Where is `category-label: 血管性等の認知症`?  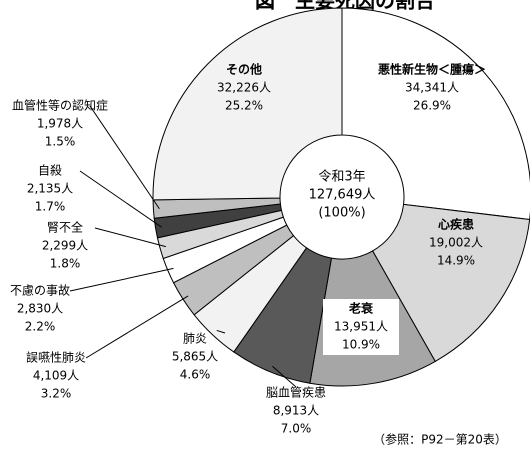
category-label: 血管性等の認知症 is located at coordinates (60, 105).